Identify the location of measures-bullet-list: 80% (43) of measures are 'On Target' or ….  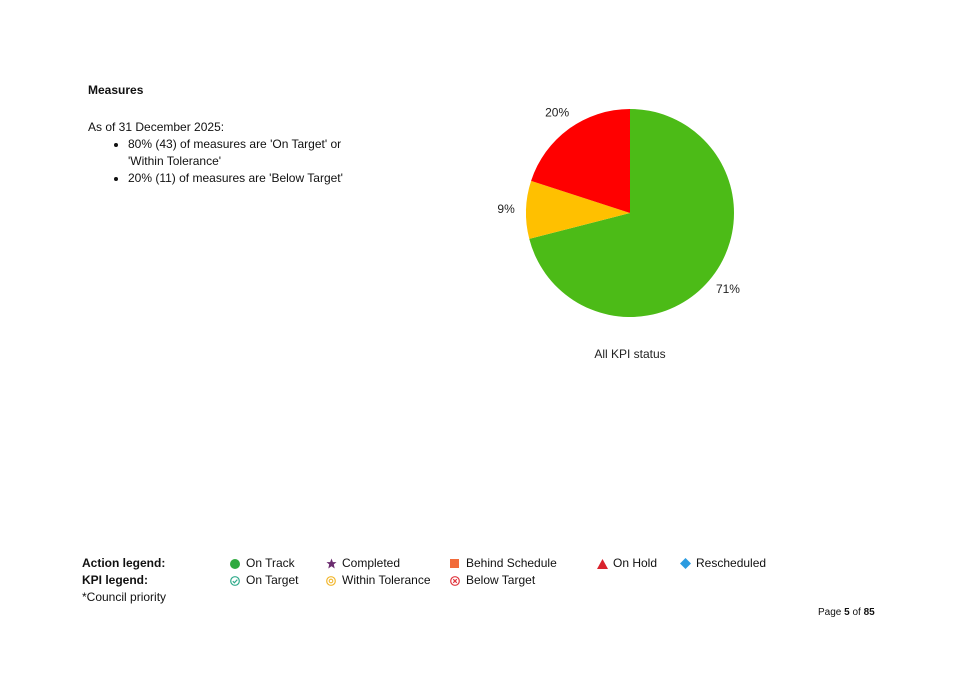
(244, 161).